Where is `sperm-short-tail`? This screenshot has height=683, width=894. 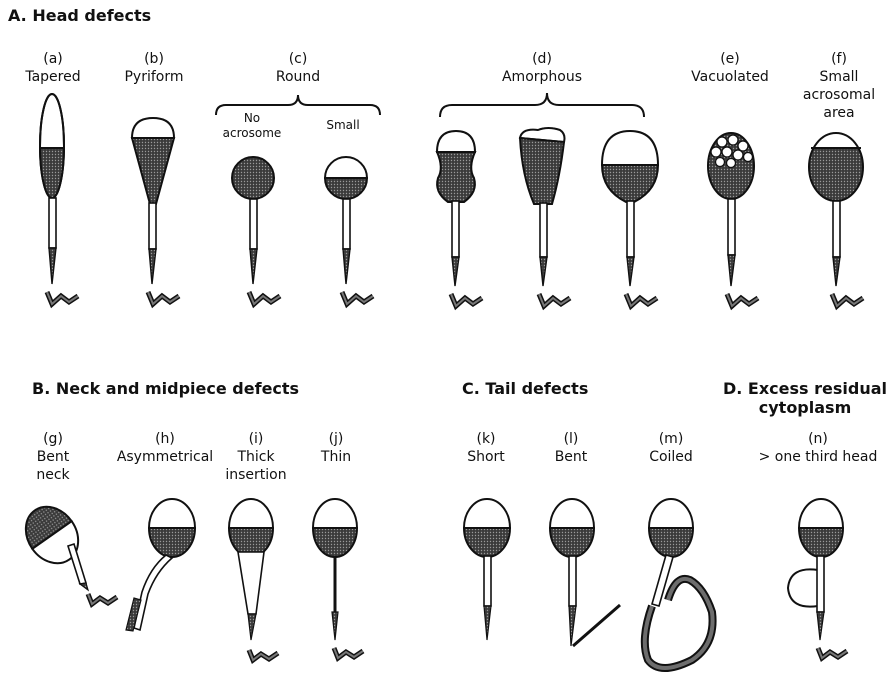
sperm-short-tail is located at coordinates (487, 569).